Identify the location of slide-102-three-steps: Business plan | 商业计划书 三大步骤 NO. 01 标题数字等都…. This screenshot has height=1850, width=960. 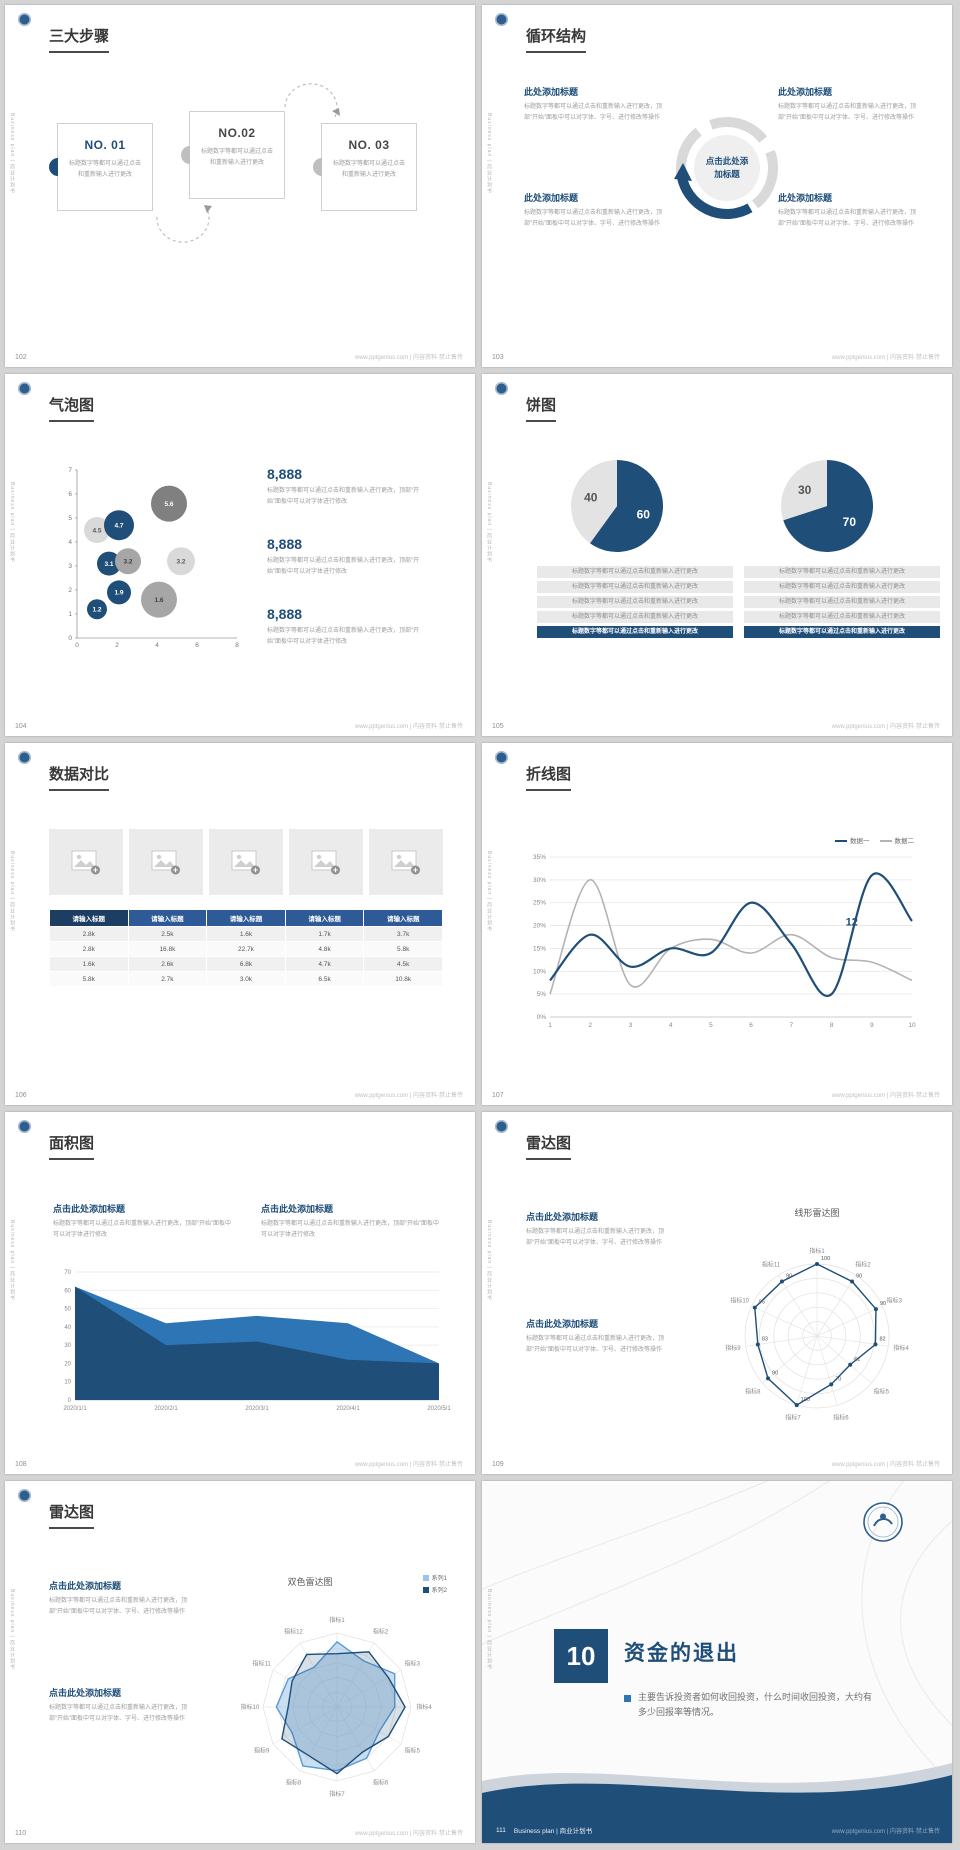
(240, 186).